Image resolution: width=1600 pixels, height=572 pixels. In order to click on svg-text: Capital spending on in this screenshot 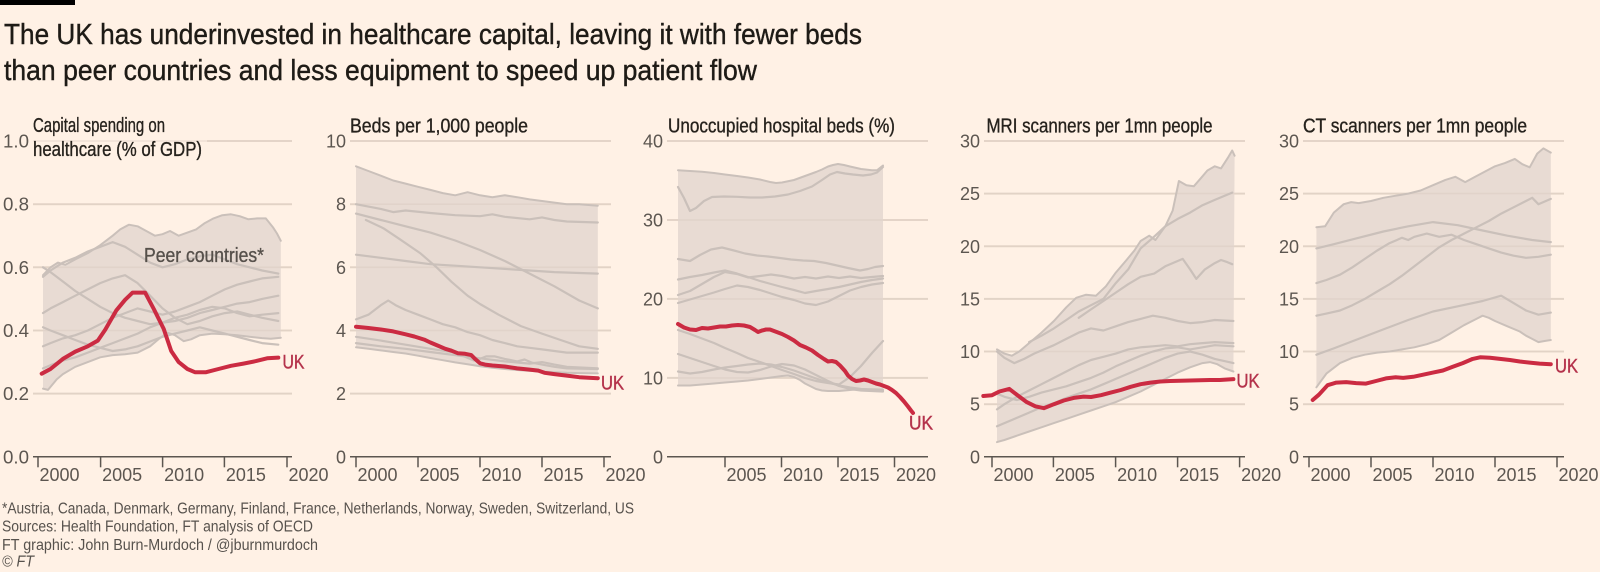, I will do `click(99, 126)`.